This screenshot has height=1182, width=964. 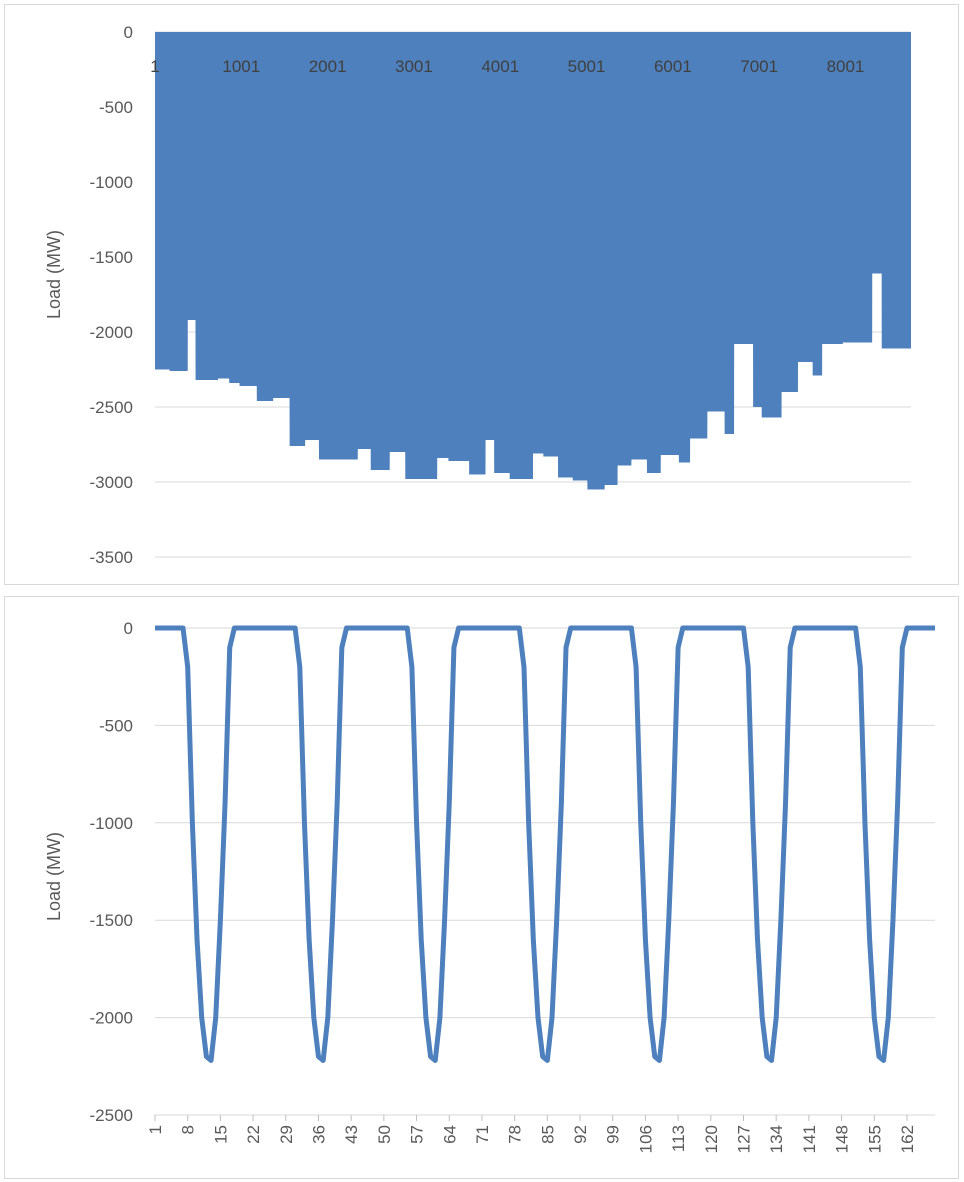 I want to click on x-tick-label: 36, so click(x=318, y=1134).